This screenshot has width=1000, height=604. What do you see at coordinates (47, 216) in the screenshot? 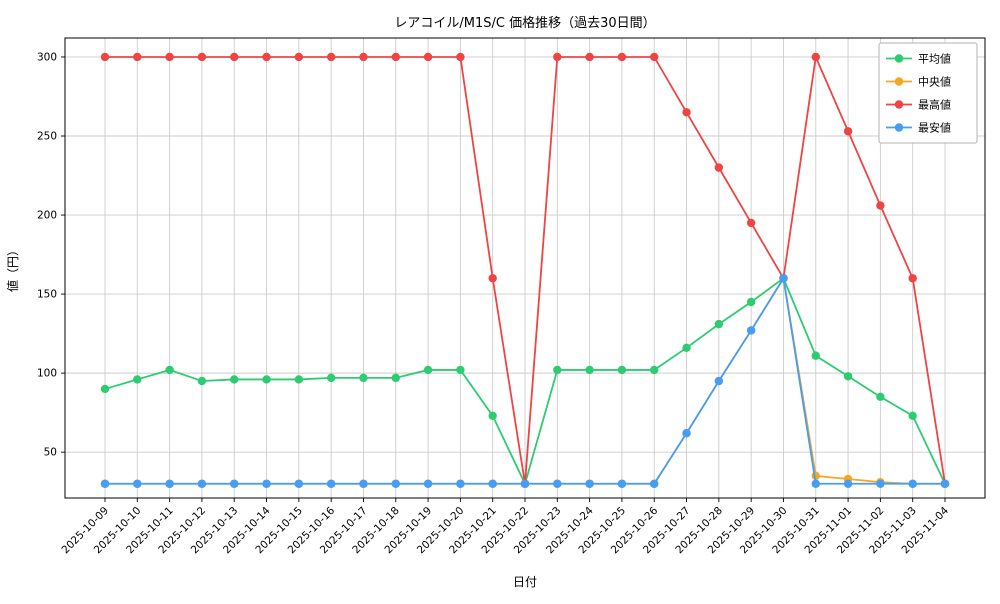
I see `y-tick-label: 200` at bounding box center [47, 216].